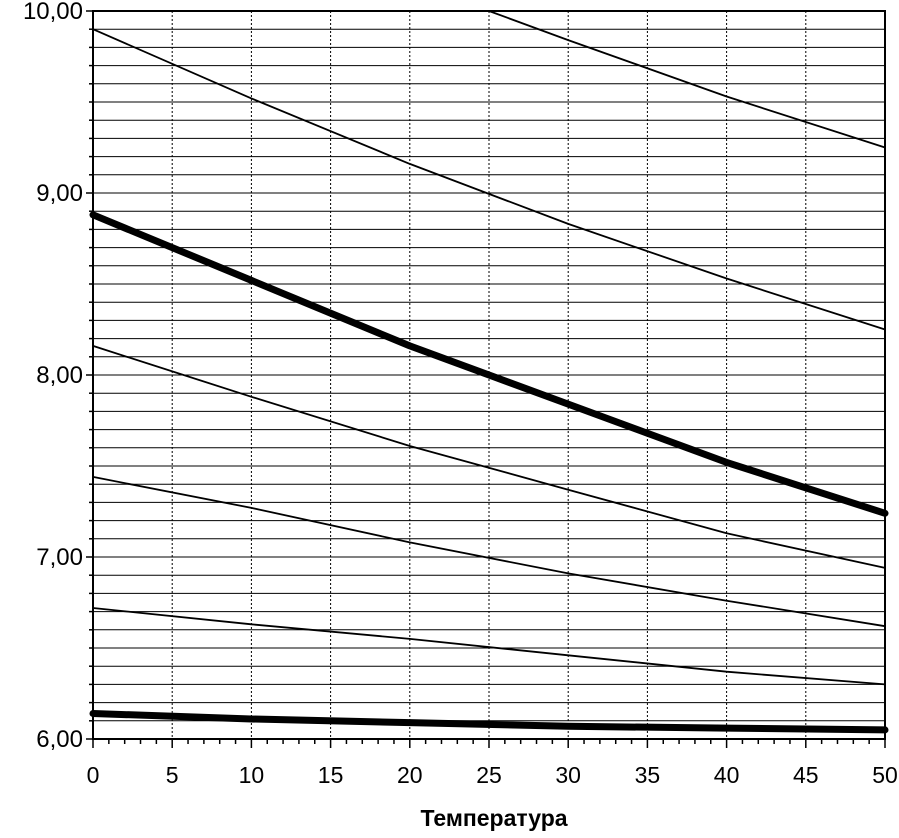 This screenshot has width=899, height=838. I want to click on x-tick-label: 40, so click(727, 775).